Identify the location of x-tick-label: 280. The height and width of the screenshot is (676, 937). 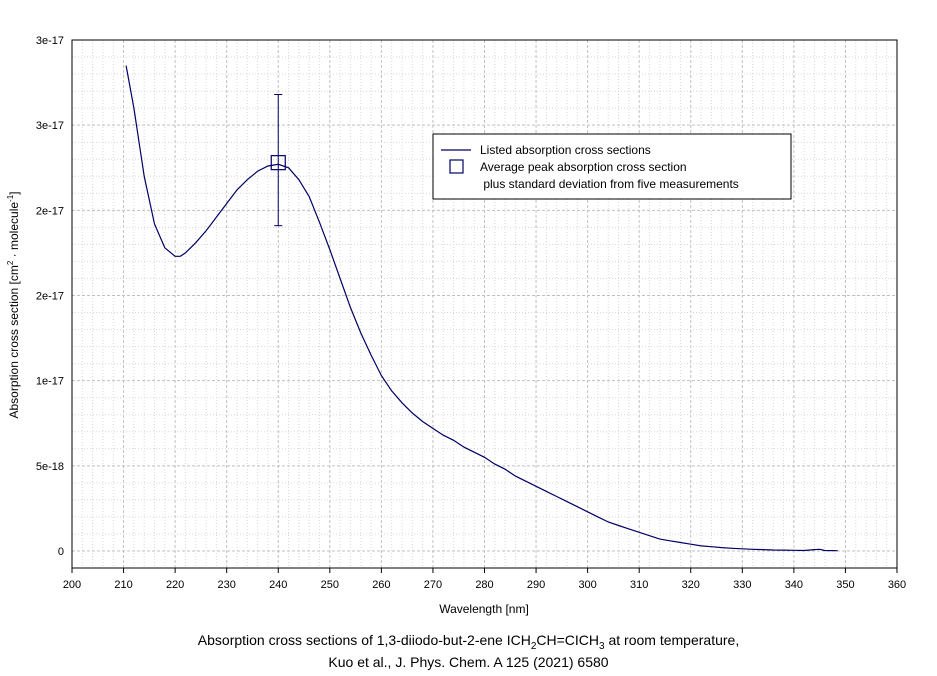
(484, 585).